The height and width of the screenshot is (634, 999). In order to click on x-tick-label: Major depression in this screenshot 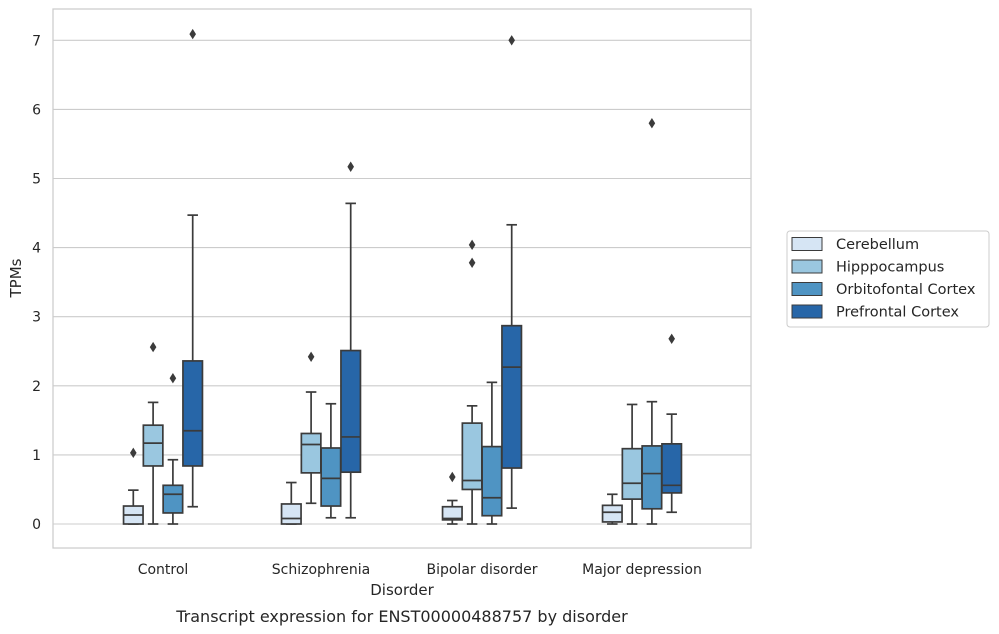, I will do `click(642, 570)`.